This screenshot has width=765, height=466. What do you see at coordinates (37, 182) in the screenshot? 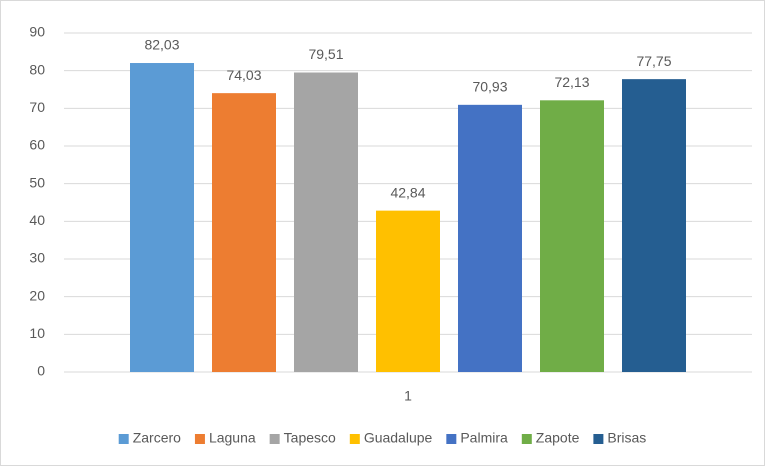
I see `y-tick-label: 50` at bounding box center [37, 182].